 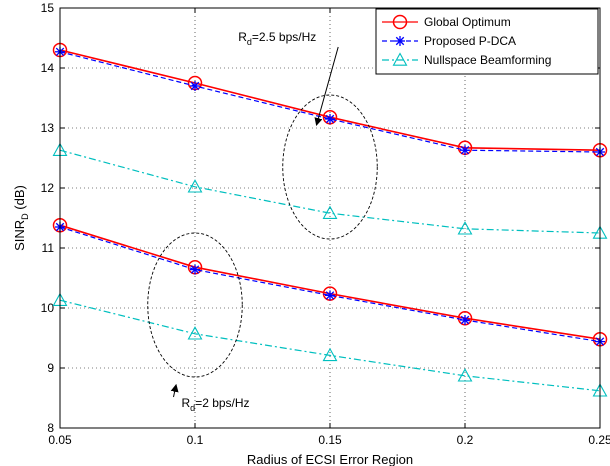 I want to click on legend-entry: Nullspace Beamforming, so click(x=466, y=59).